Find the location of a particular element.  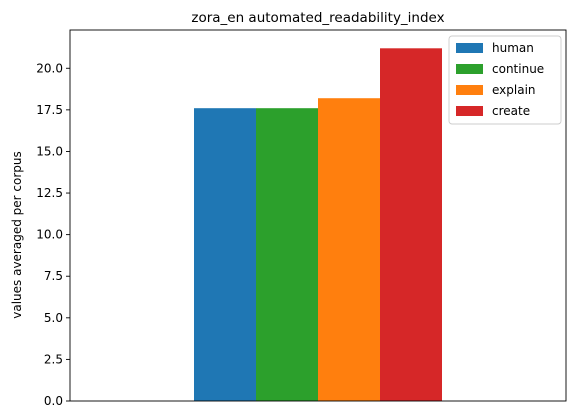

legend-label-explain: explain is located at coordinates (514, 90).